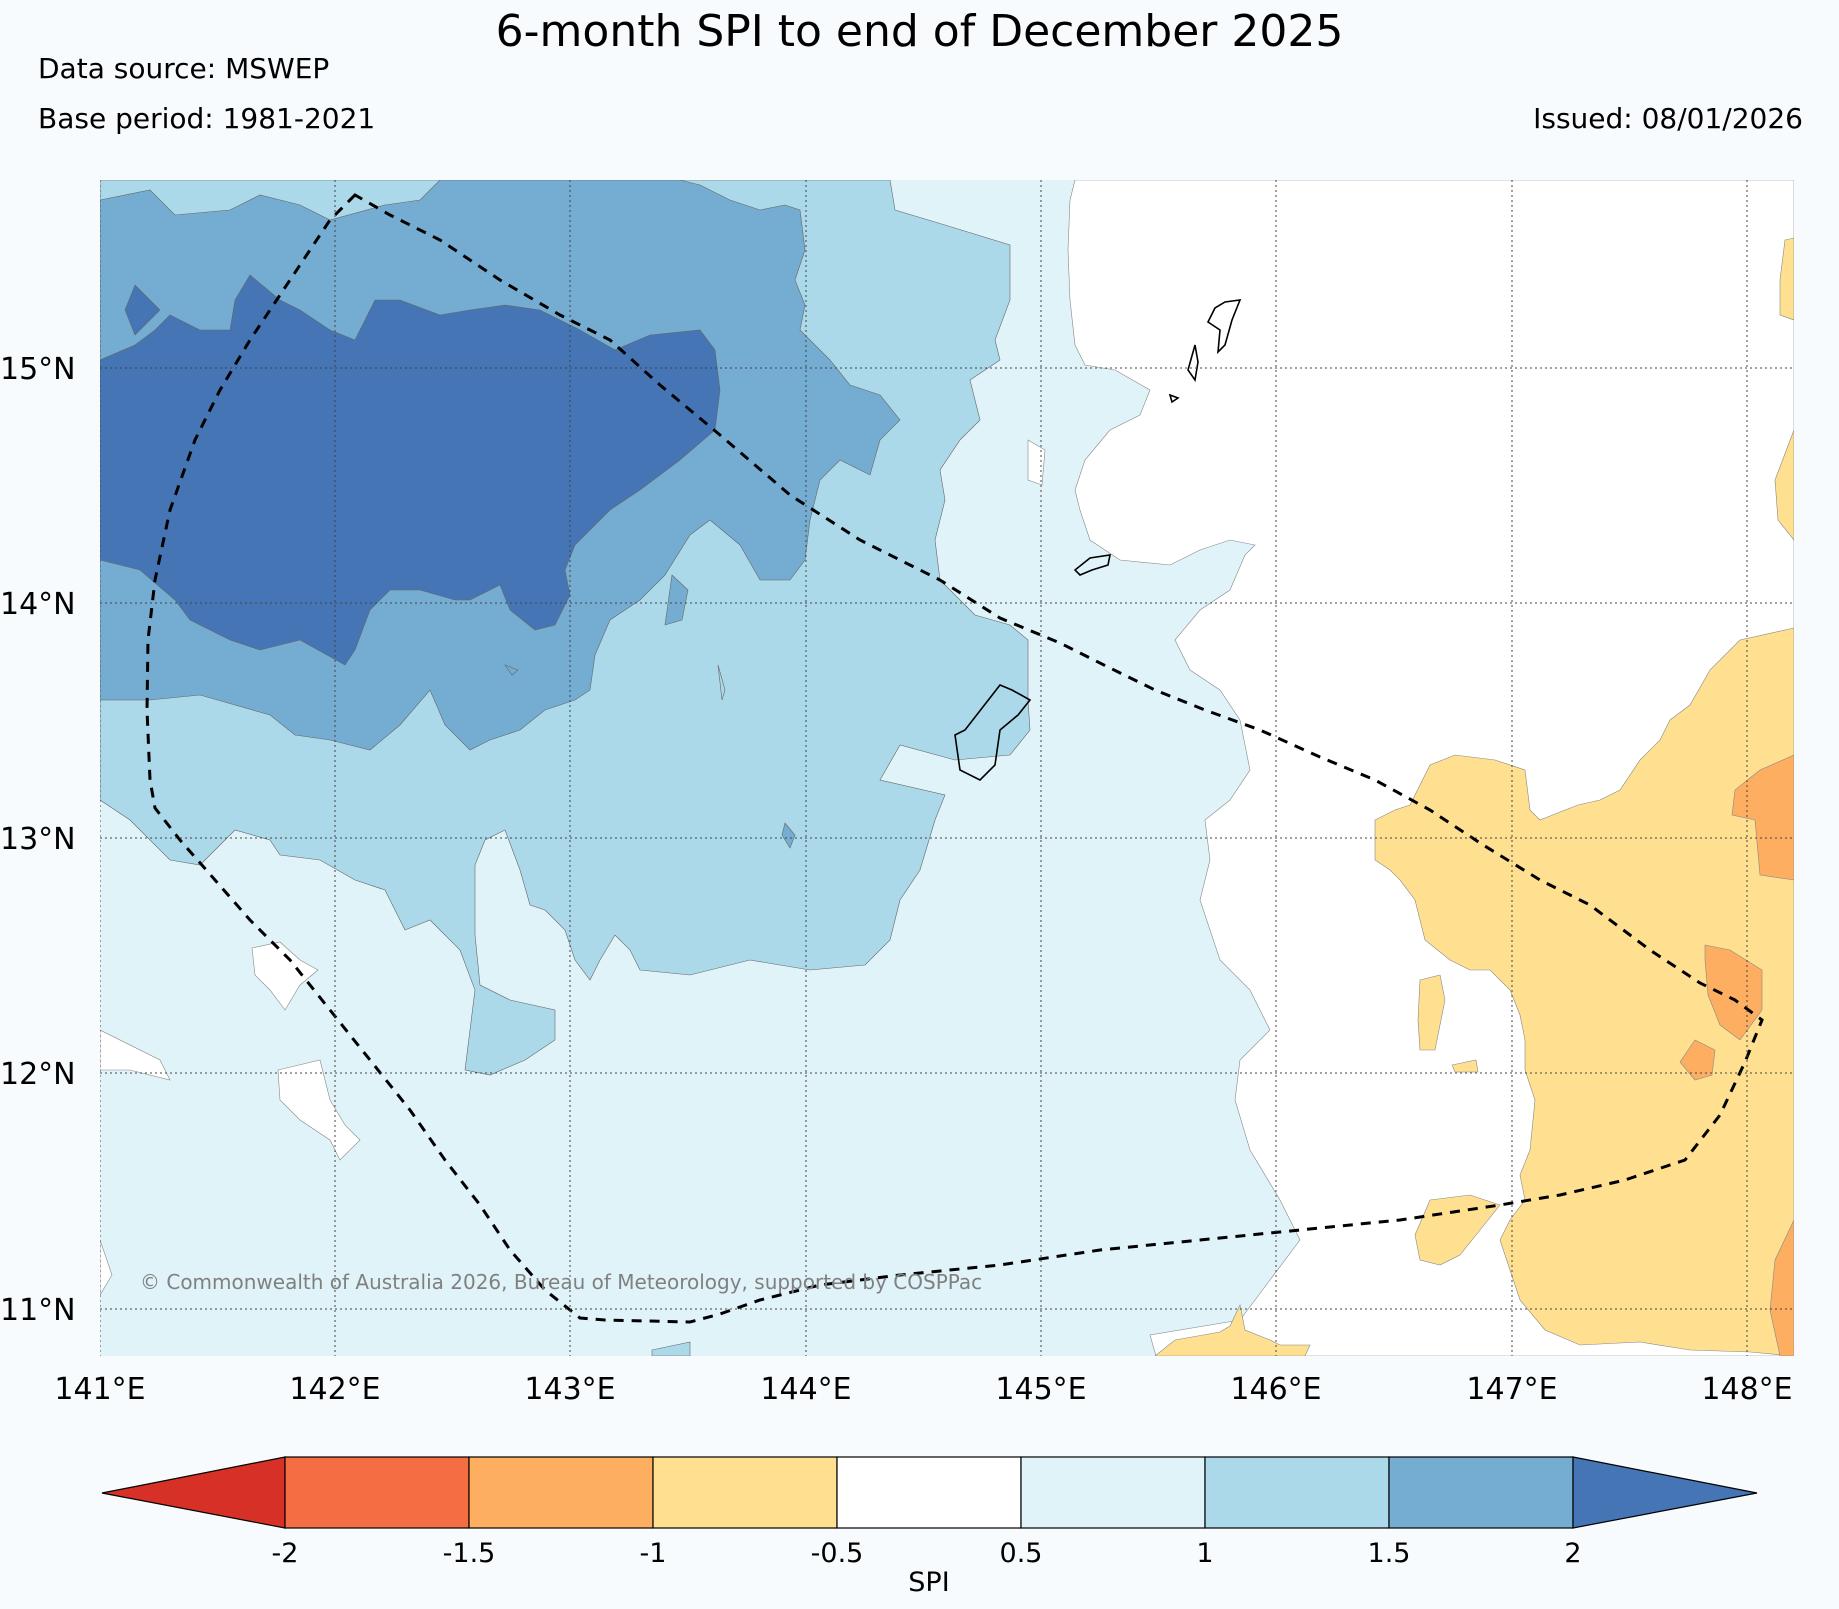 Image resolution: width=1839 pixels, height=1609 pixels. What do you see at coordinates (837, 1553) in the screenshot?
I see `colorbar-tick: -0.5` at bounding box center [837, 1553].